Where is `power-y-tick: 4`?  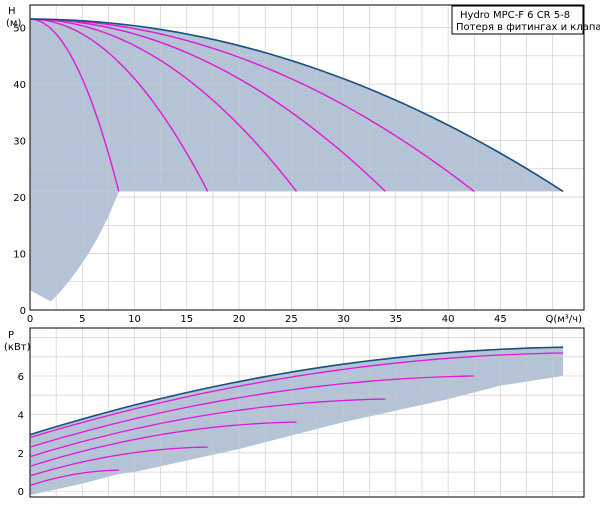
power-y-tick: 4 is located at coordinates (21, 415).